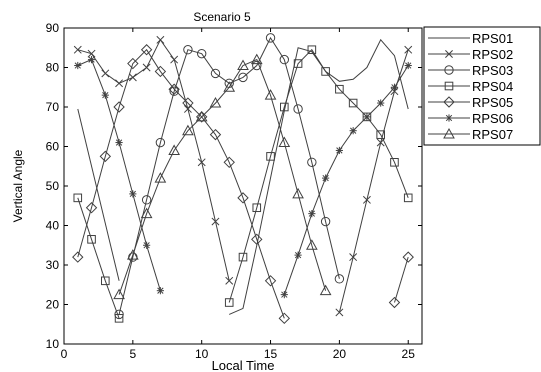 The height and width of the screenshot is (372, 541). Describe the element at coordinates (492, 38) in the screenshot. I see `legend-label: RPS01` at that location.